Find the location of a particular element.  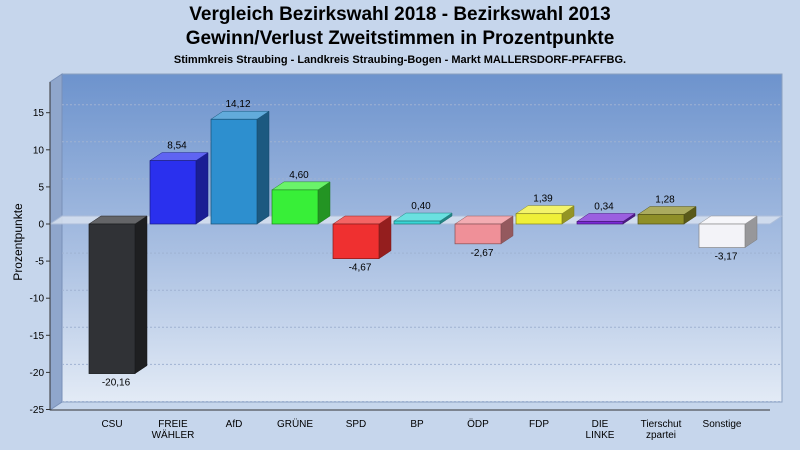

data-label: 1,28 is located at coordinates (665, 200).